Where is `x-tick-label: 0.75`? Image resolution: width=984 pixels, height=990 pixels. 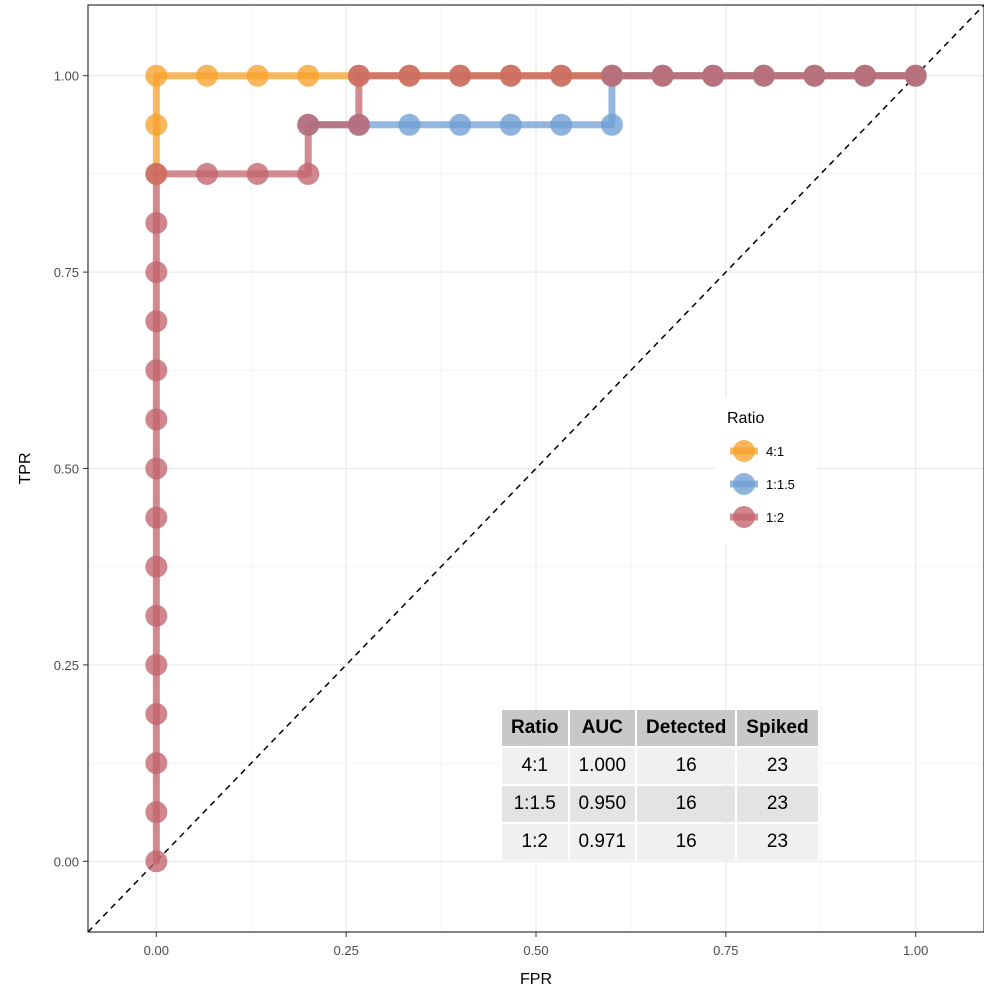
x-tick-label: 0.75 is located at coordinates (725, 950).